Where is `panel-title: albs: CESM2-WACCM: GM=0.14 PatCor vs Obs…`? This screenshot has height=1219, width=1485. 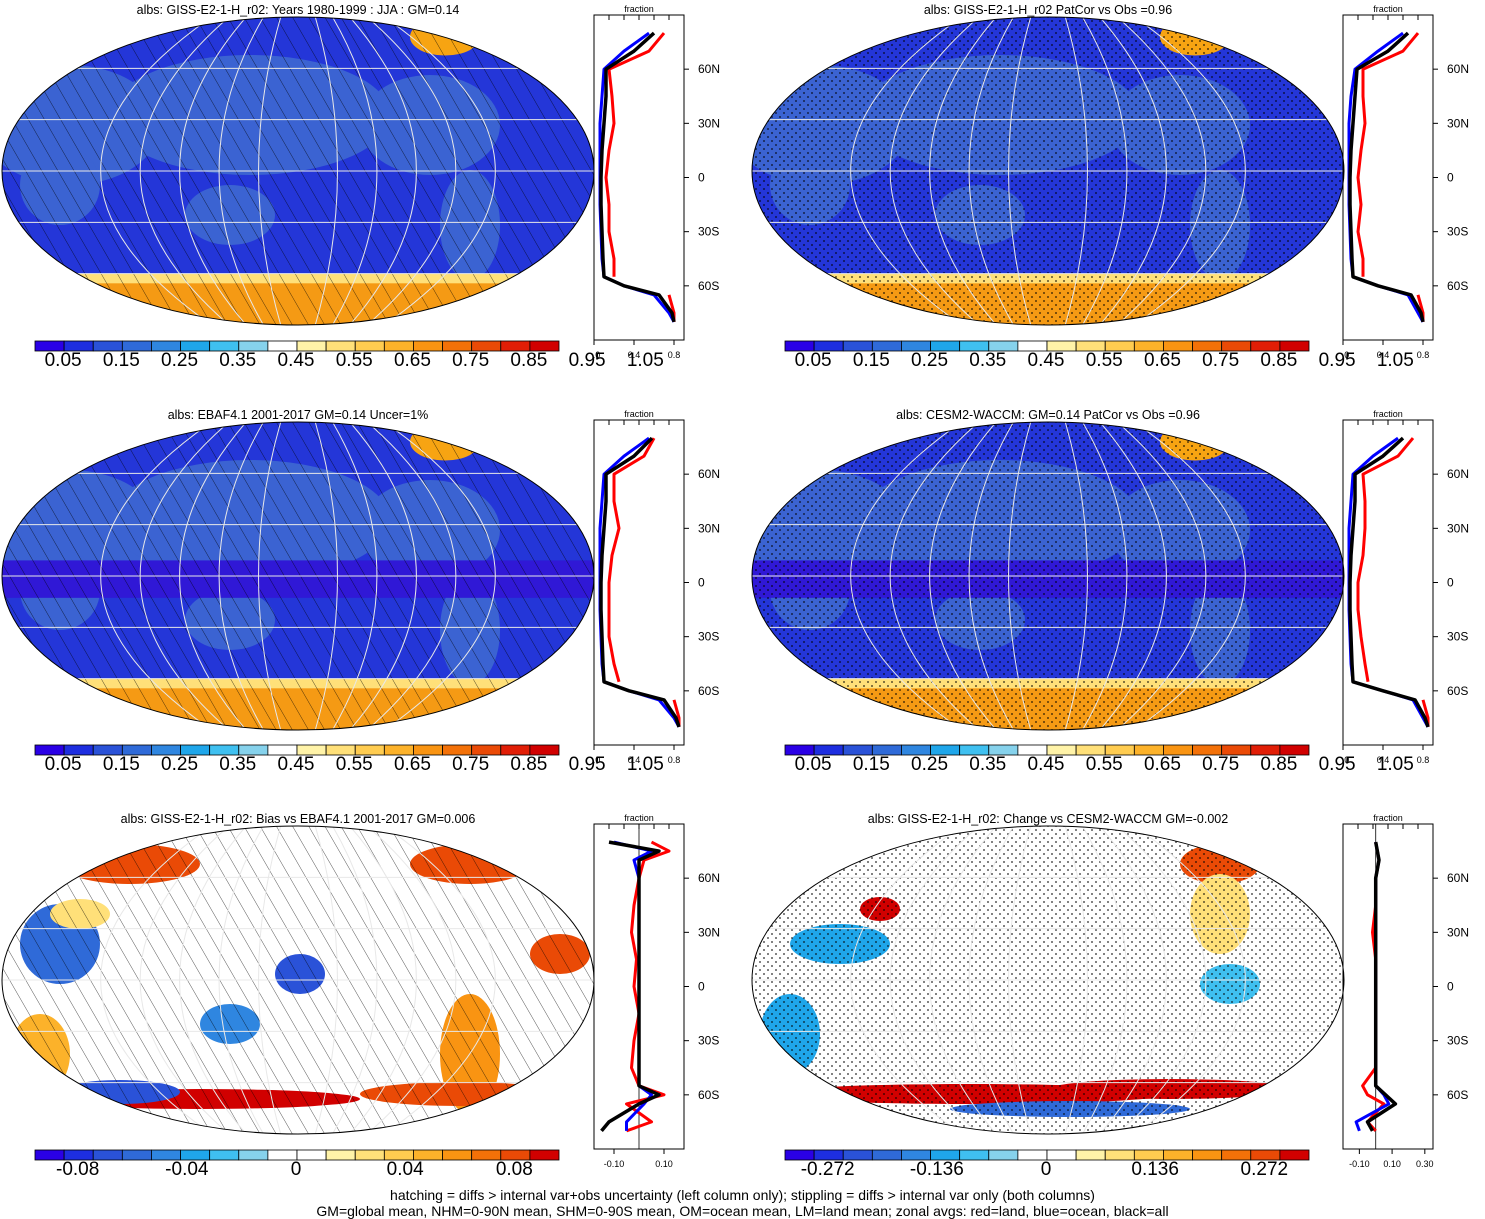 panel-title: albs: CESM2-WACCM: GM=0.14 PatCor vs Obs… is located at coordinates (1048, 415).